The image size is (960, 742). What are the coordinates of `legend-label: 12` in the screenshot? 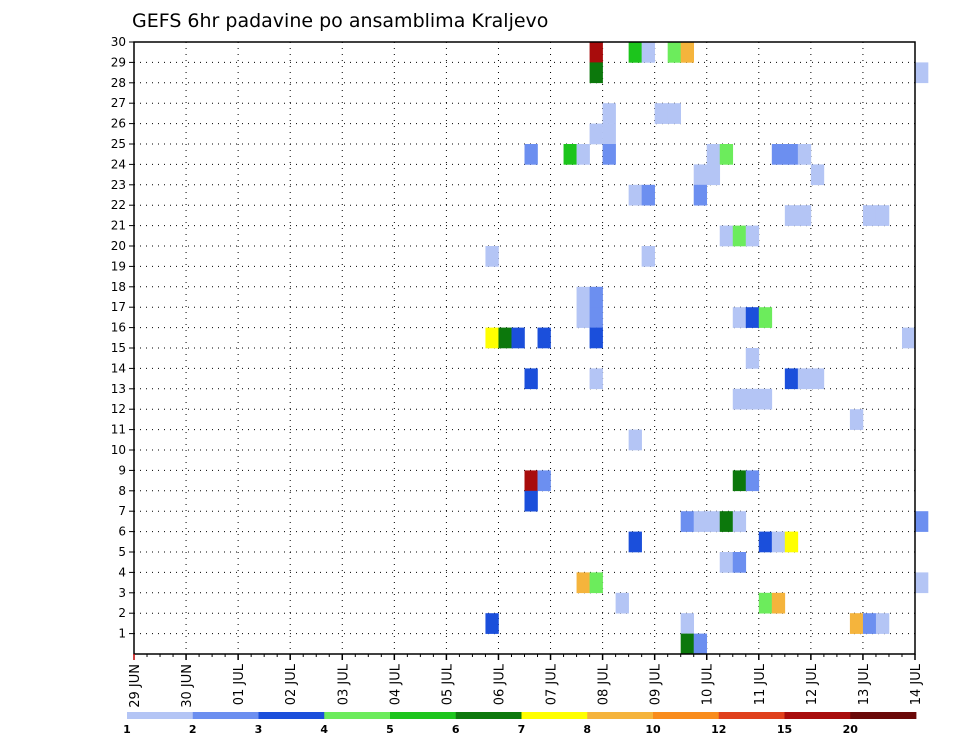 It's located at (718, 729).